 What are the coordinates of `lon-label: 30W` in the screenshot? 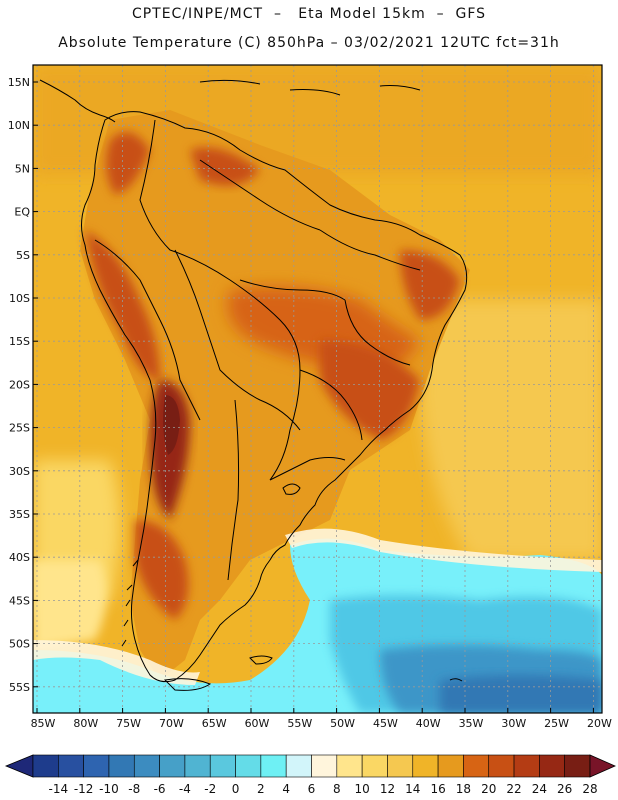 It's located at (513, 723).